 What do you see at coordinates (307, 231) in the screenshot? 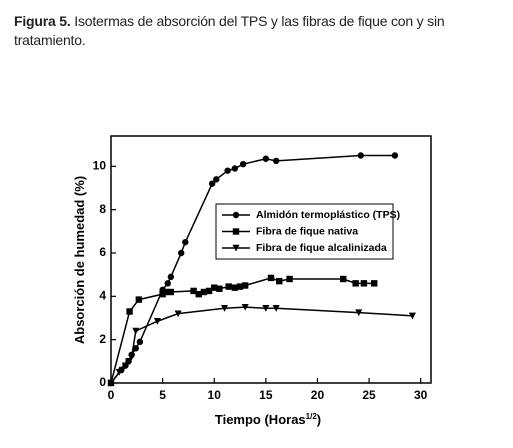
I see `legend-label: Fibra de fique nativa` at bounding box center [307, 231].